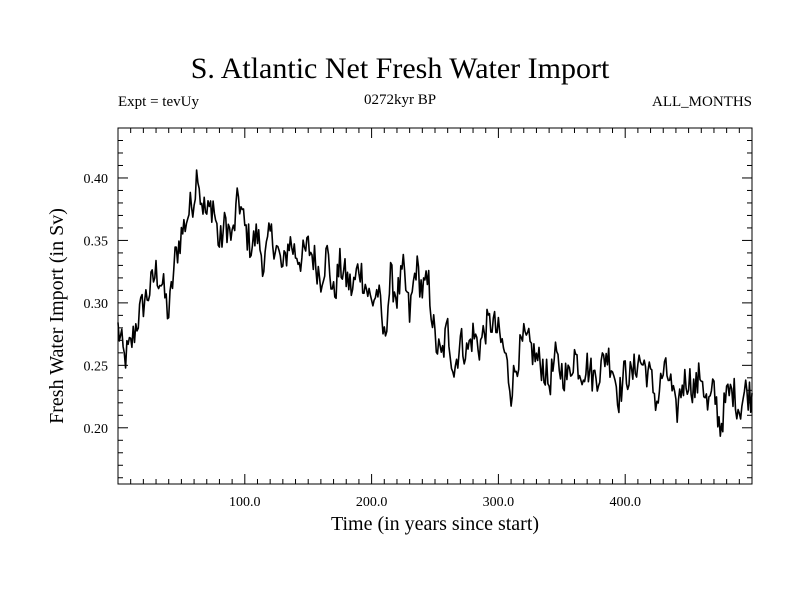  What do you see at coordinates (96, 179) in the screenshot?
I see `y-tick-label: 0.40` at bounding box center [96, 179].